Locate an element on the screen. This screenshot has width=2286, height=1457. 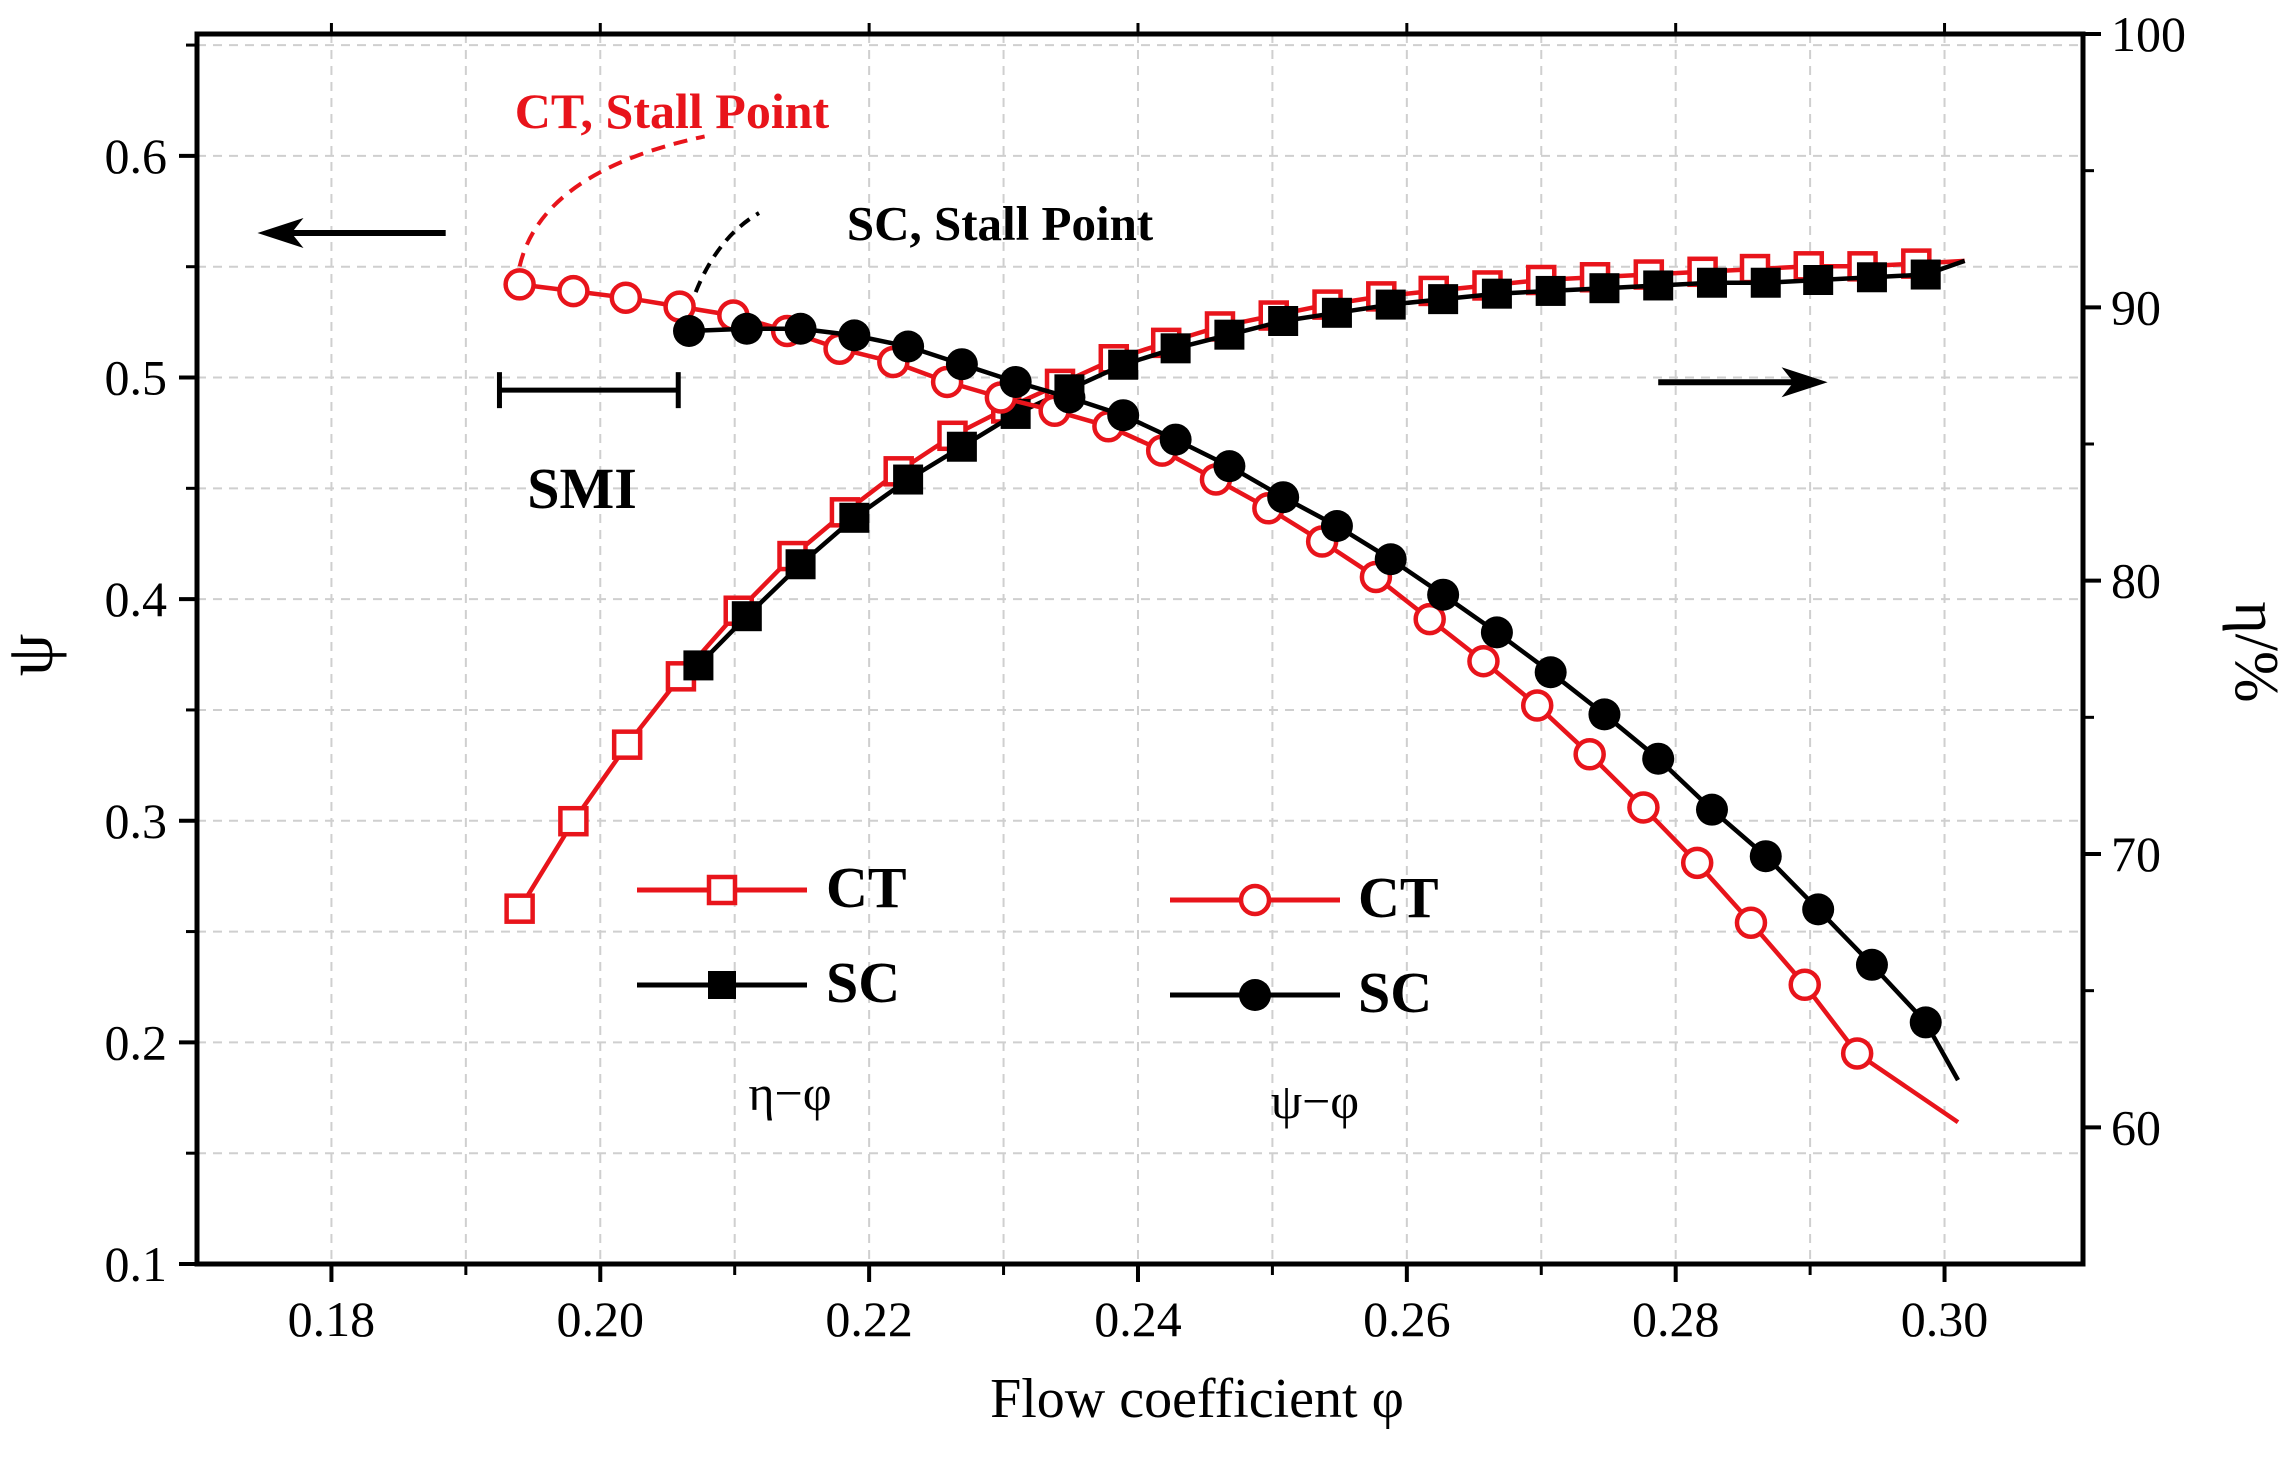
x-tick-label-5: 0.28 is located at coordinates (1676, 1319).